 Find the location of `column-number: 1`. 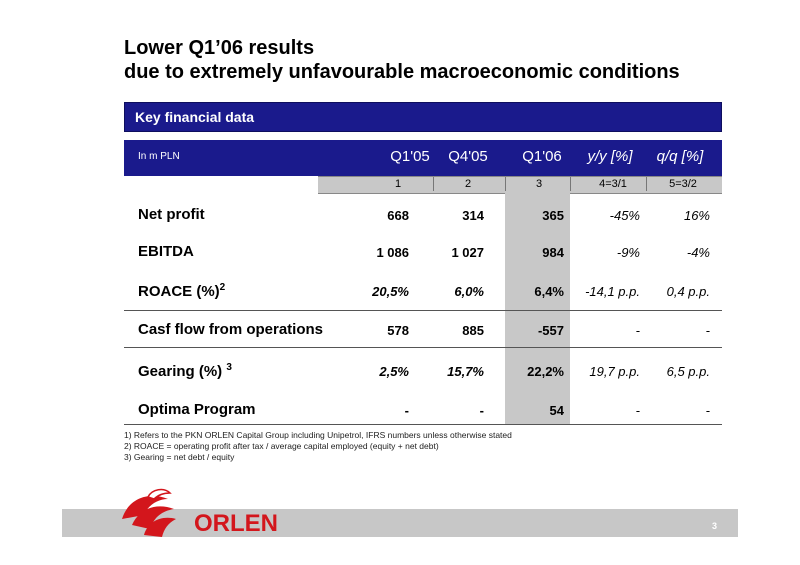

column-number: 1 is located at coordinates (398, 184).